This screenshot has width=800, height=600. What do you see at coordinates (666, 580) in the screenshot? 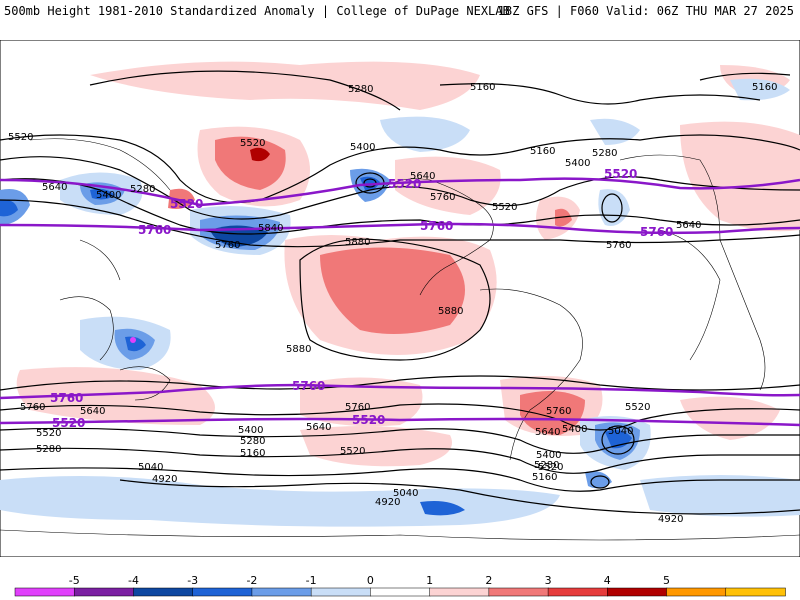
I see `colorbar-tick-label: 5` at bounding box center [666, 580].